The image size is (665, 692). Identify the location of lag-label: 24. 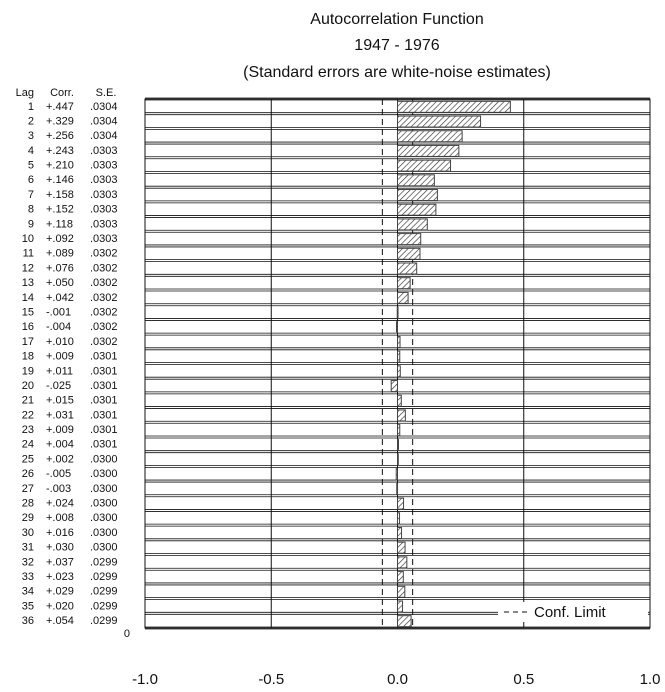
(28, 445).